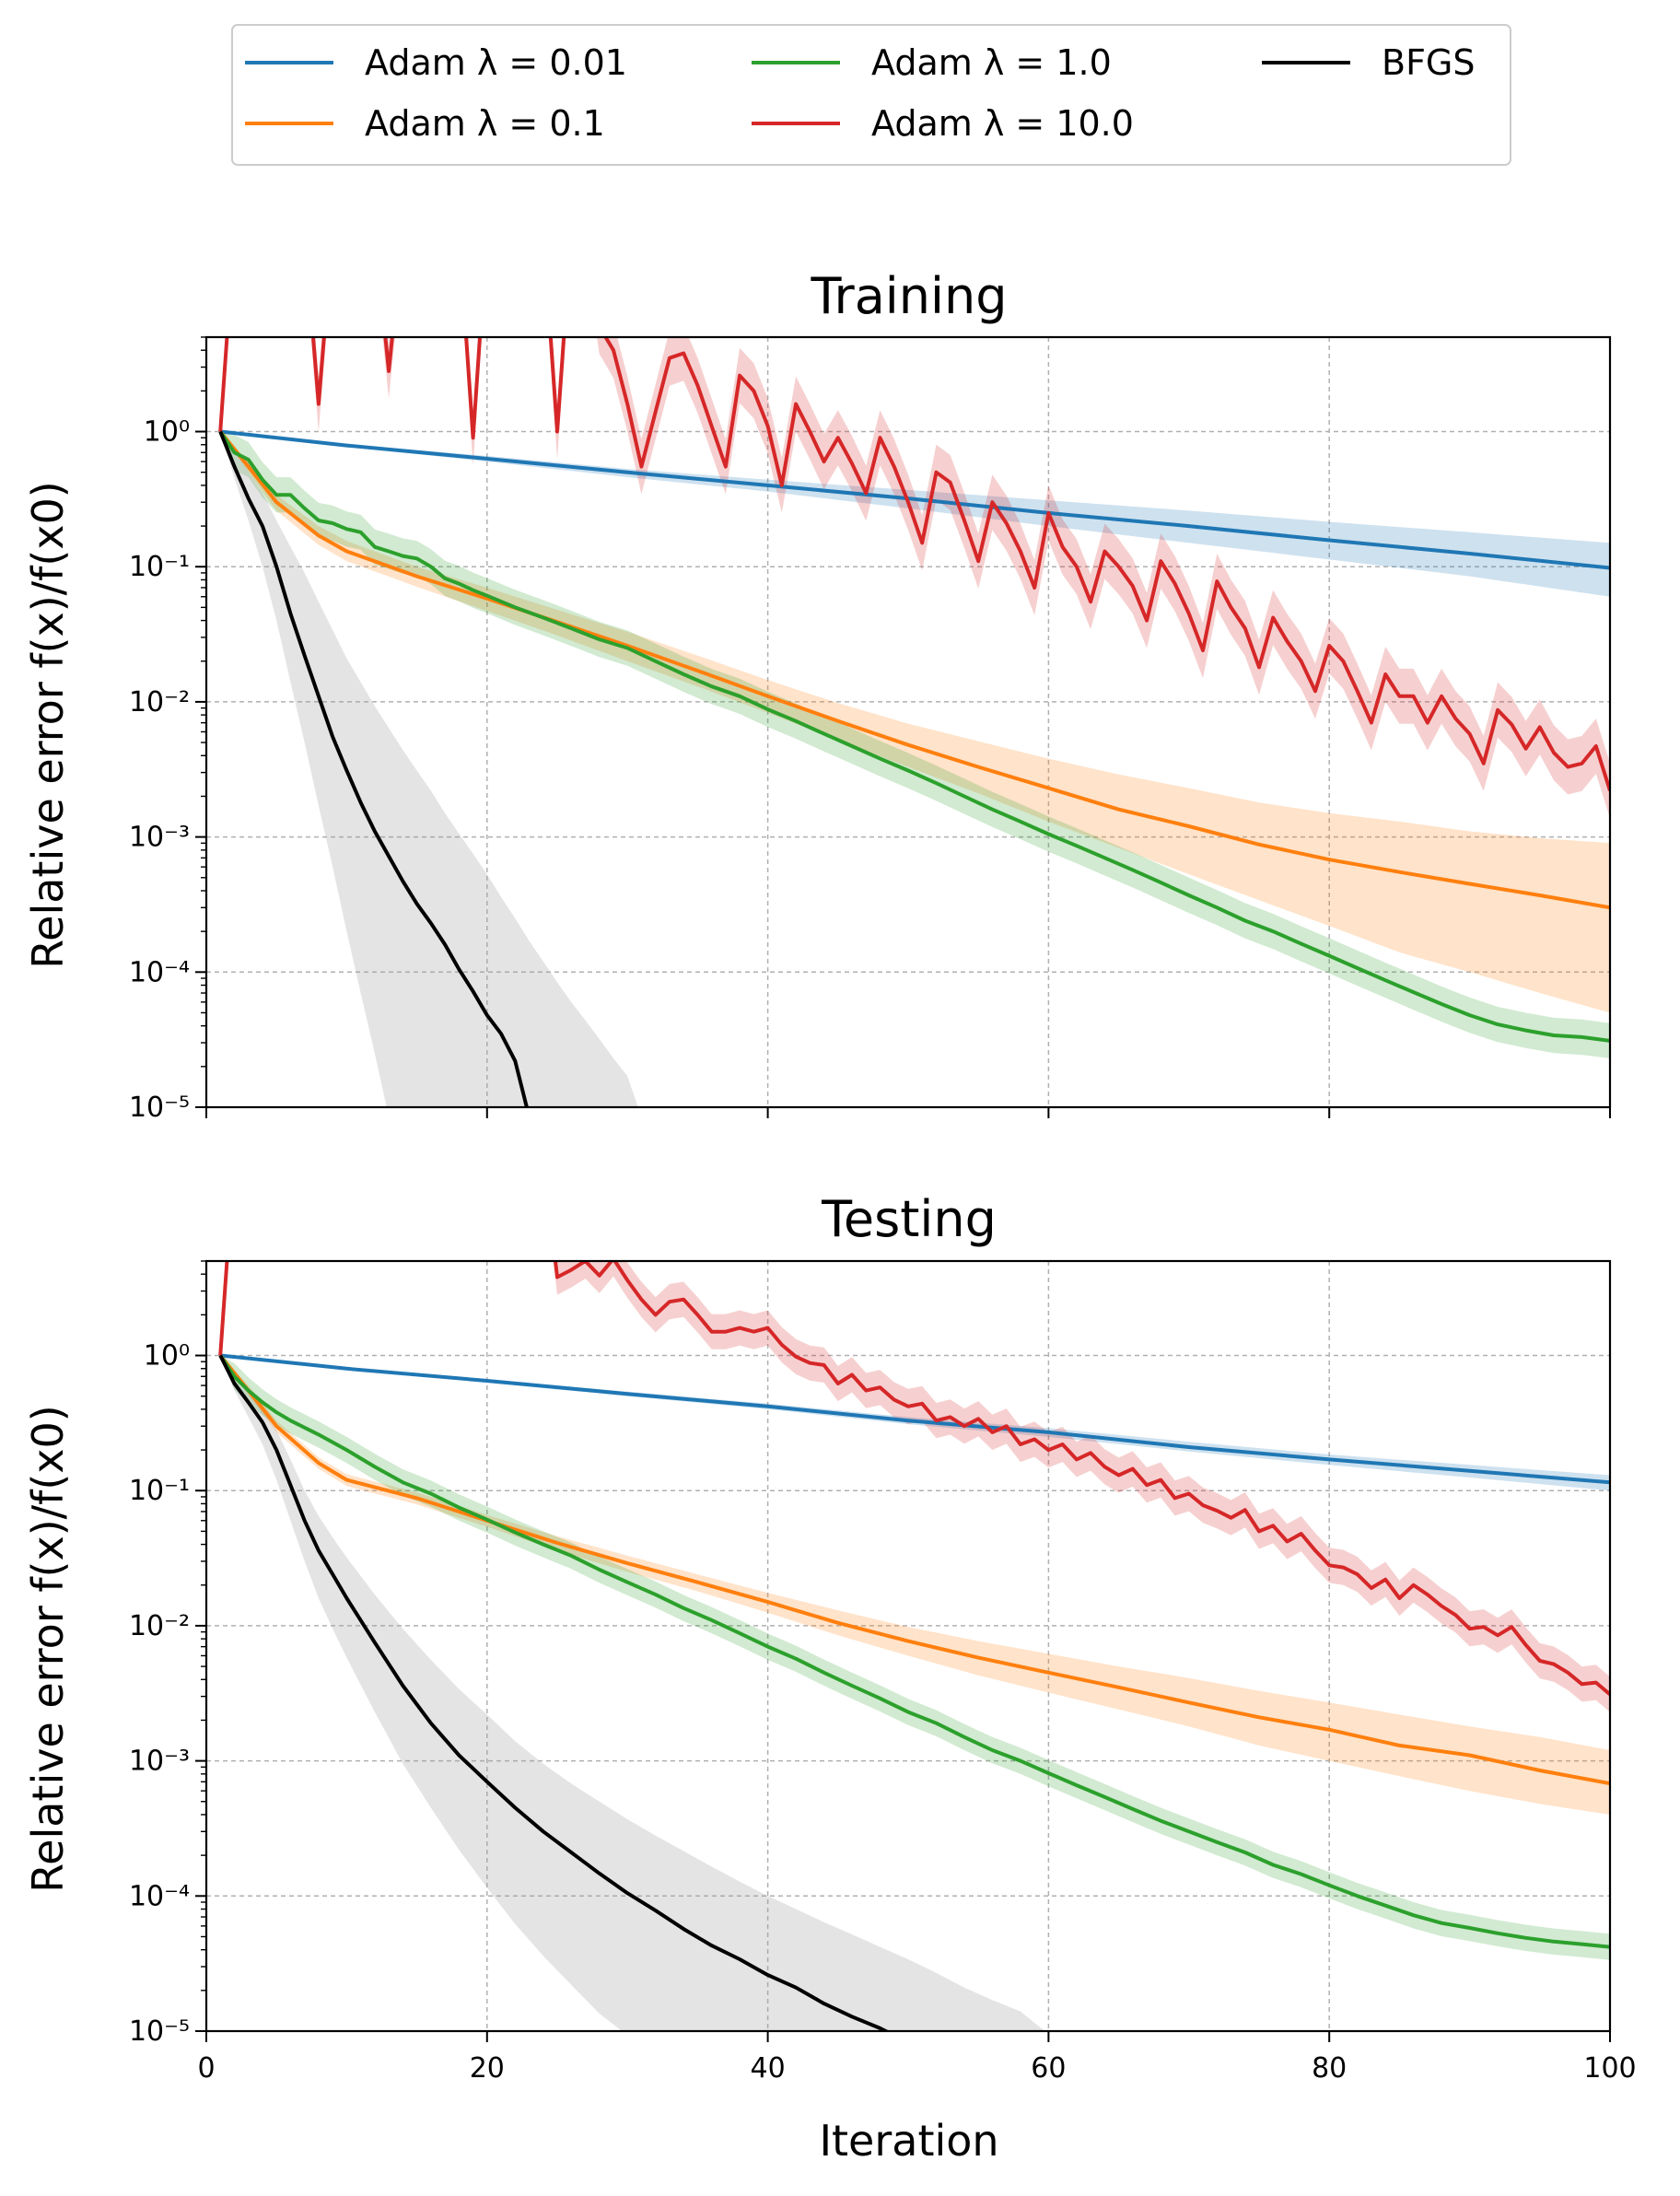 Image resolution: width=1680 pixels, height=2196 pixels. Describe the element at coordinates (496, 62) in the screenshot. I see `legend-label-adam-0.01: Adam λ = 0.01` at that location.